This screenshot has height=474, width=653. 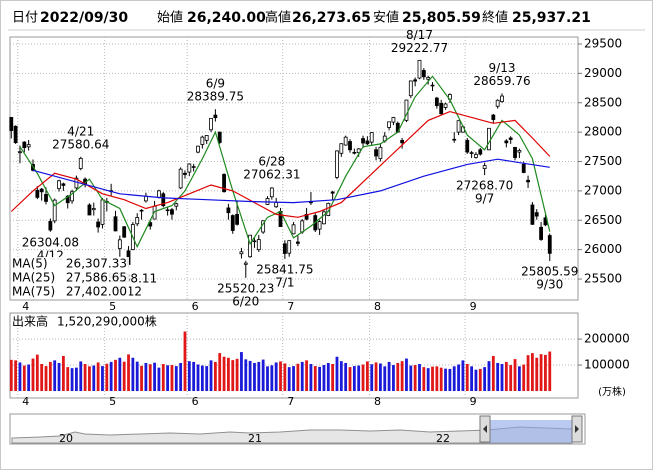 What do you see at coordinates (495, 18) in the screenshot?
I see `header-label: 終値` at bounding box center [495, 18].